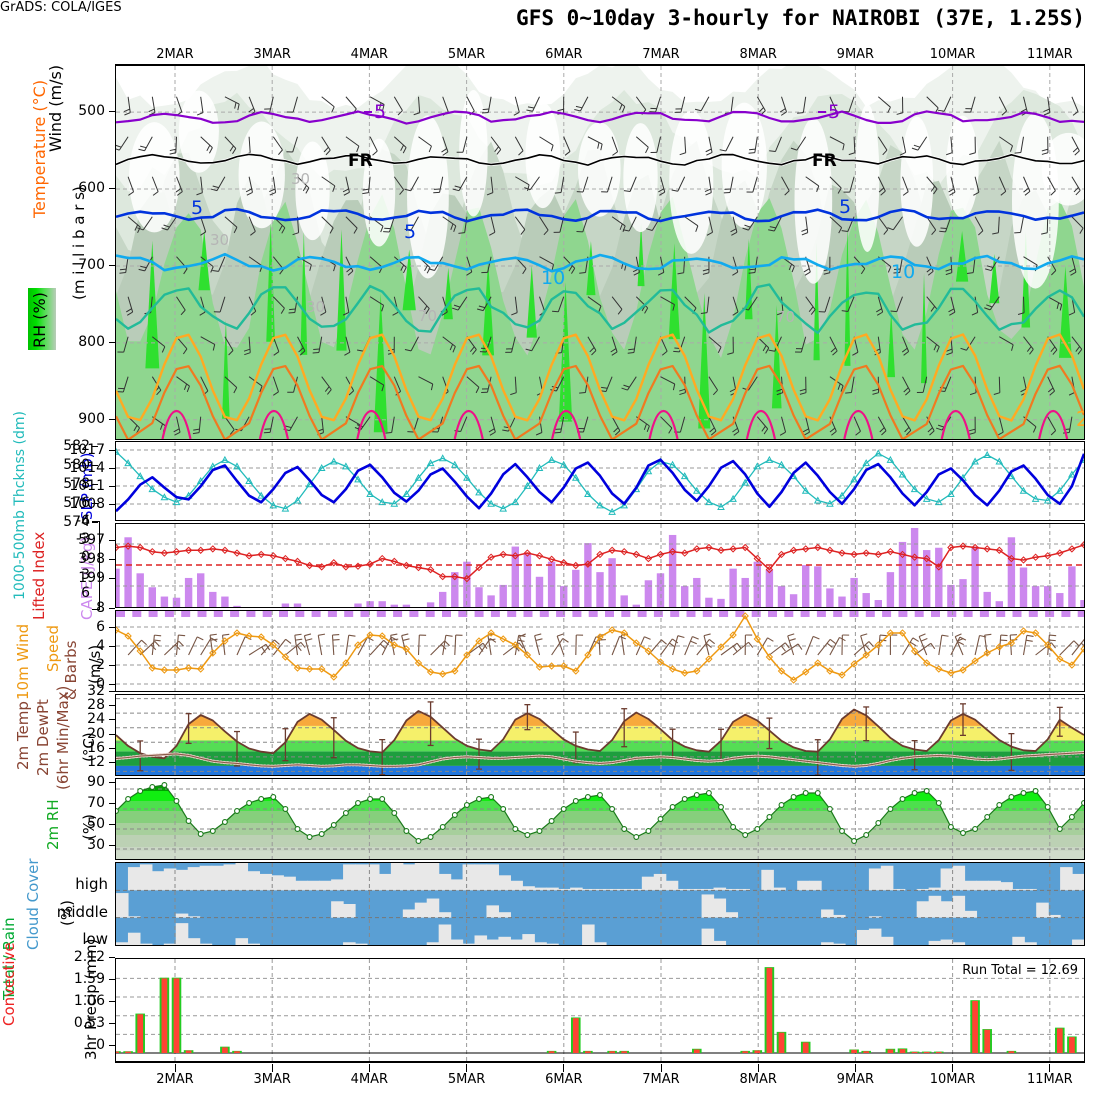 The height and width of the screenshot is (1100, 1100). Describe the element at coordinates (96, 719) in the screenshot. I see `temp-tick-24: 24` at that location.